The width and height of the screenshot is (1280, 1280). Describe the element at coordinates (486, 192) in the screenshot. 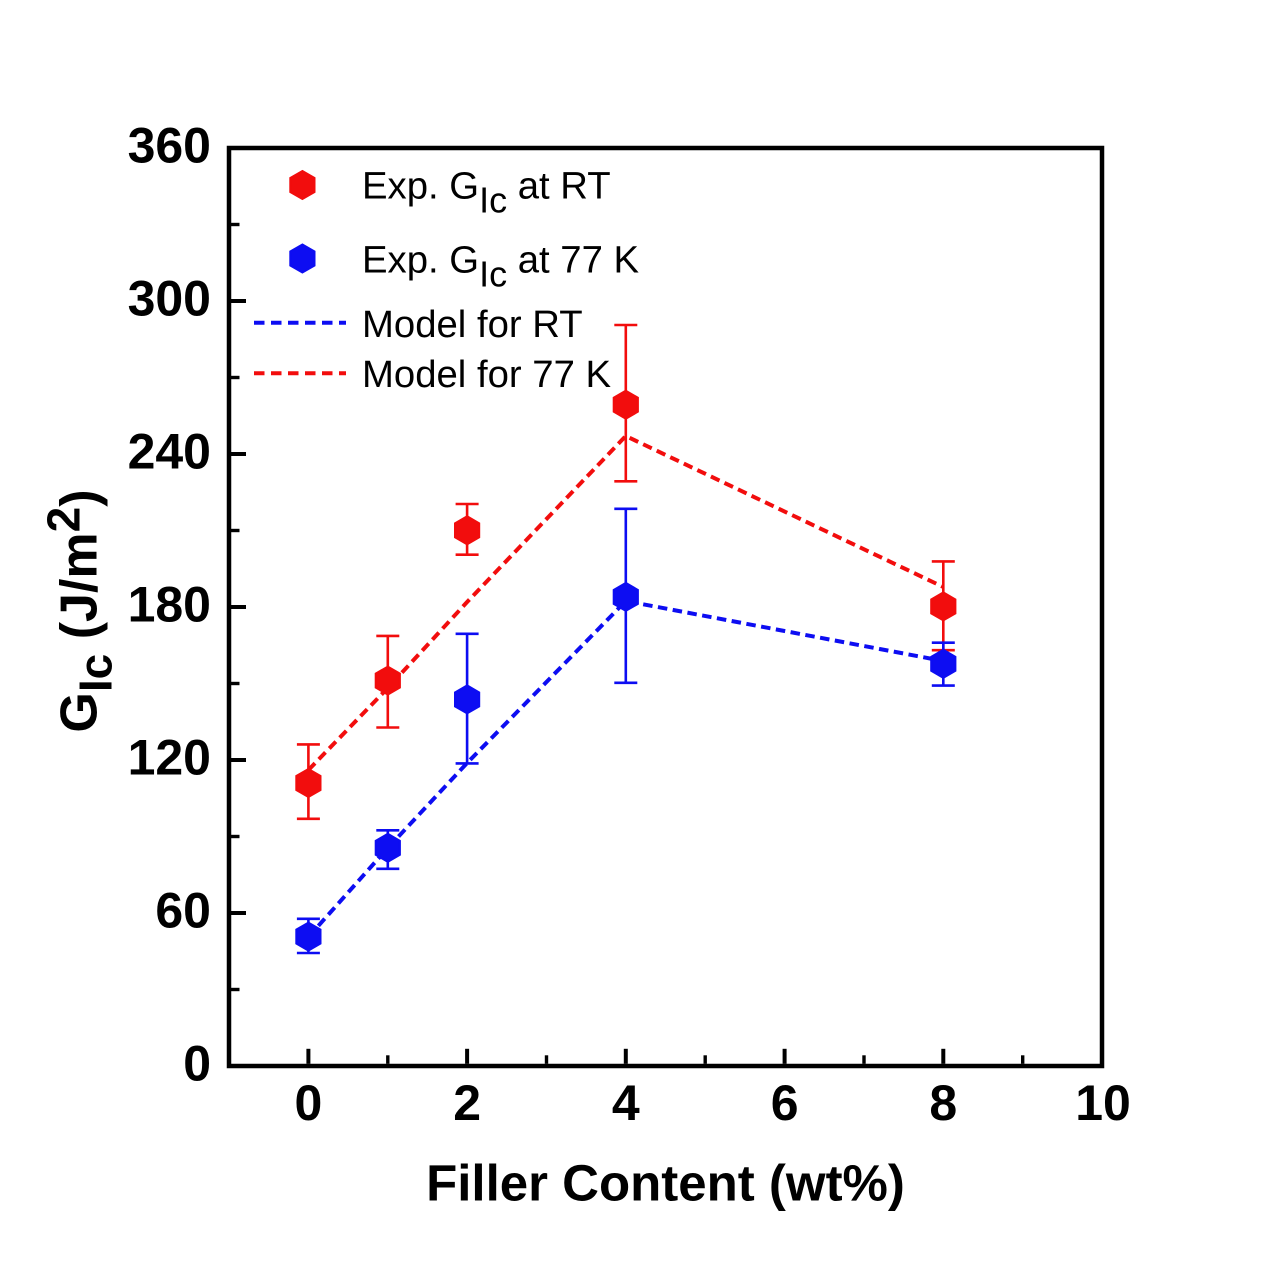

I see `svg-text: Exp. GIc at RT` at that location.